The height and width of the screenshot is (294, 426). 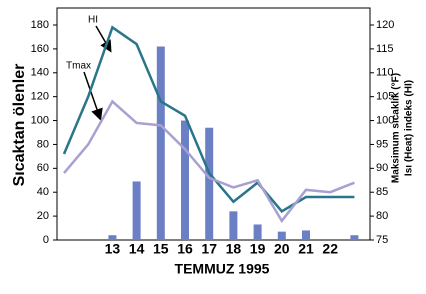 I want to click on y-tick-label: 160, so click(x=40, y=49).